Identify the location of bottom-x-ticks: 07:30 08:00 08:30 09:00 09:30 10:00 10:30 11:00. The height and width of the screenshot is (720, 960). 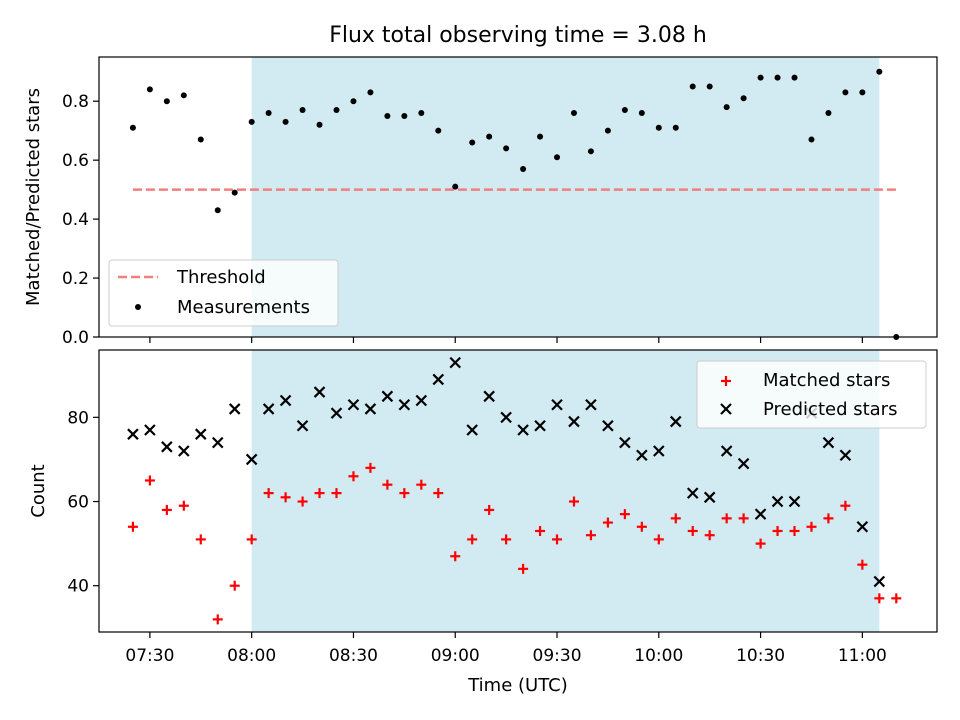
(506, 649).